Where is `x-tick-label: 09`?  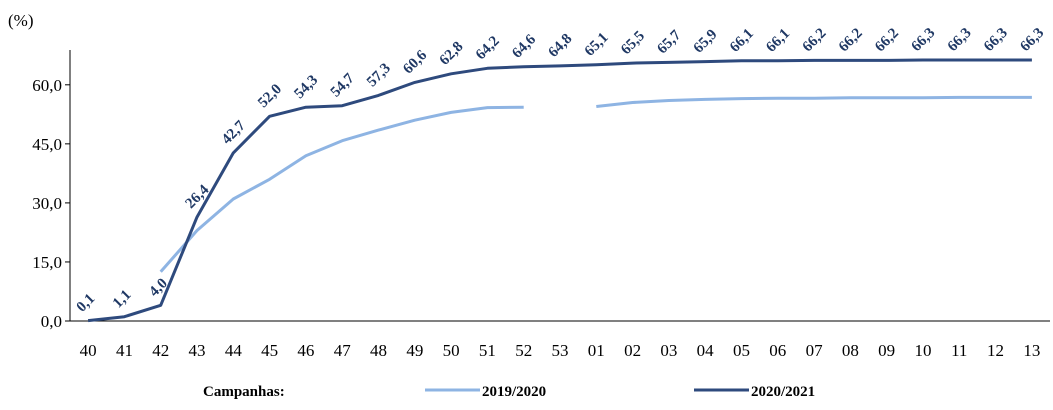
x-tick-label: 09 is located at coordinates (886, 350).